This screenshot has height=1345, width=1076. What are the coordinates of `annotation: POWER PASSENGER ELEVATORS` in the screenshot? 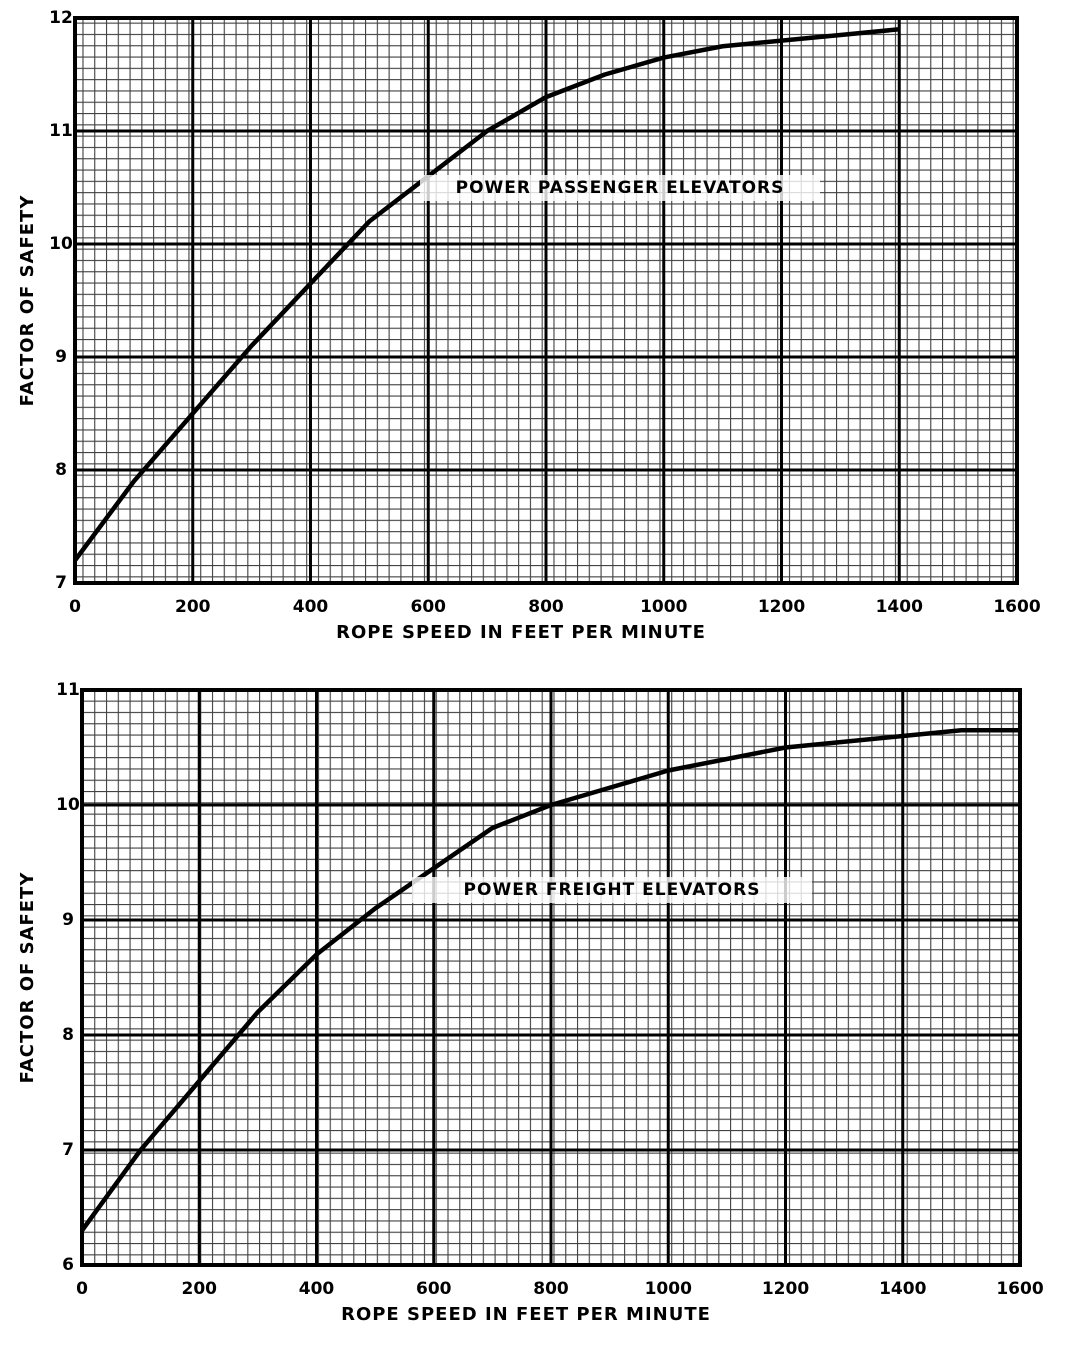 It's located at (620, 188).